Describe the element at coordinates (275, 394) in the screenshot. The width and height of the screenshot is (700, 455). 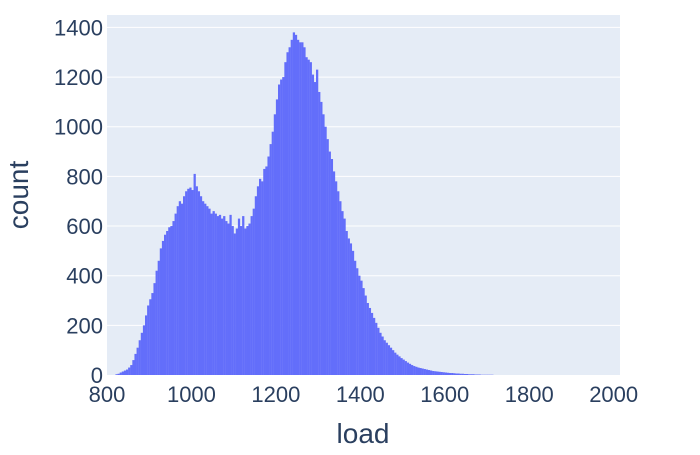
I see `x-tick-label: 1200` at that location.